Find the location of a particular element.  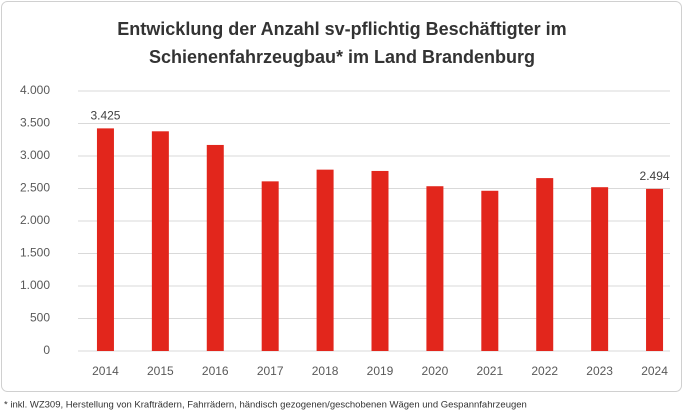

chart-title: Schienenfahrzeugbau* im Land Brandenburg is located at coordinates (342, 57).